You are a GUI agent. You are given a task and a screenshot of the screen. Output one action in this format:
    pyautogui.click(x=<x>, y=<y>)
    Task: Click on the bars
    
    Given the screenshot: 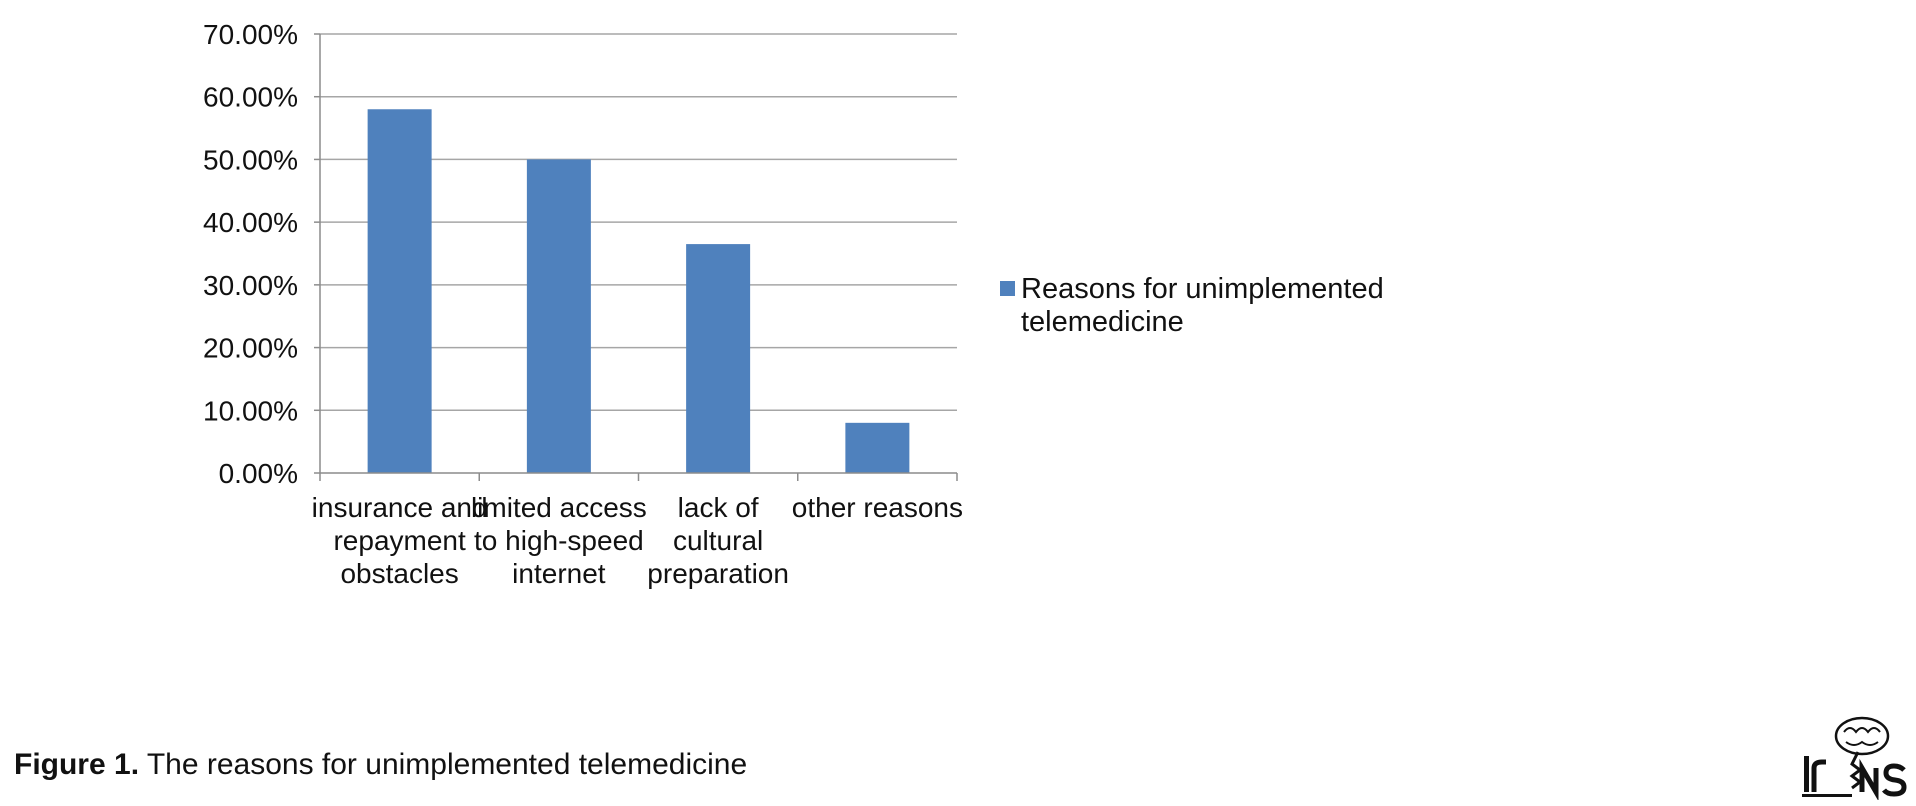 What is the action you would take?
    pyautogui.click(x=638, y=291)
    